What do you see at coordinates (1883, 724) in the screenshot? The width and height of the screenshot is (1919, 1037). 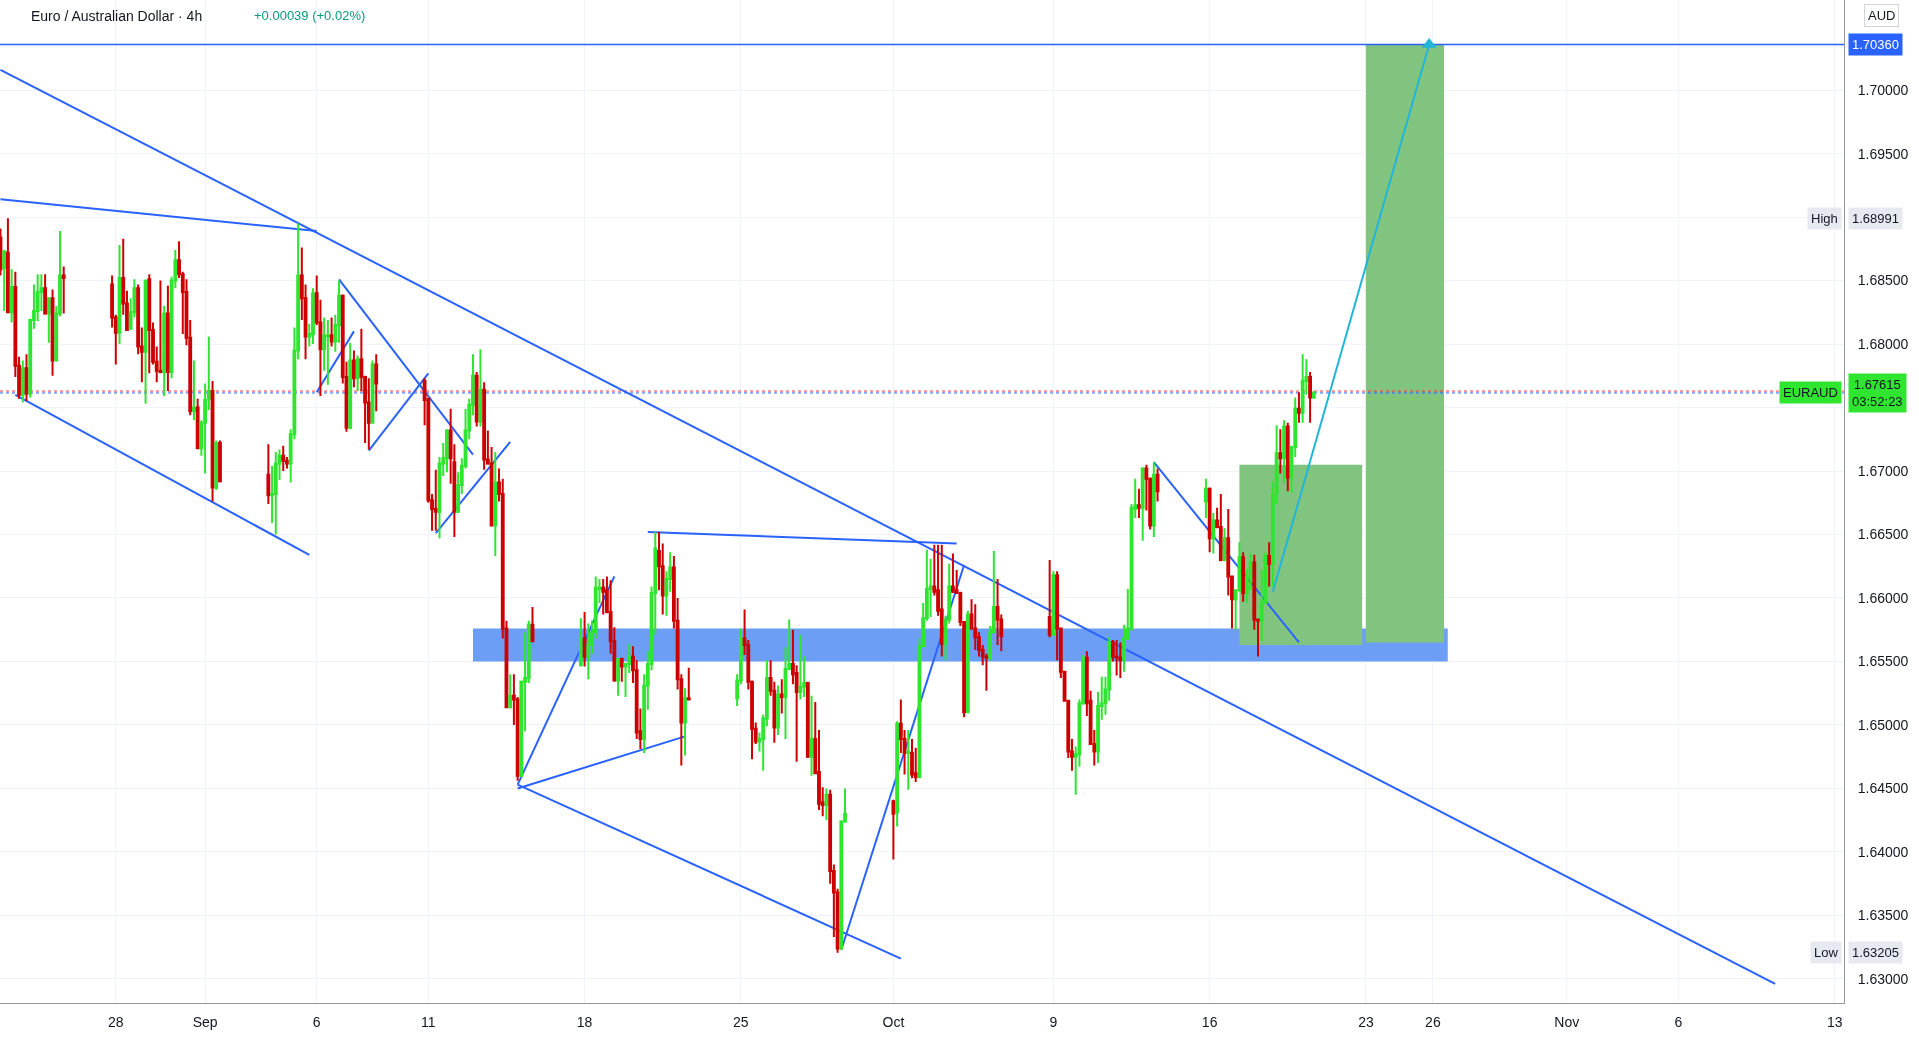 I see `y-tick-label: 1.65000` at bounding box center [1883, 724].